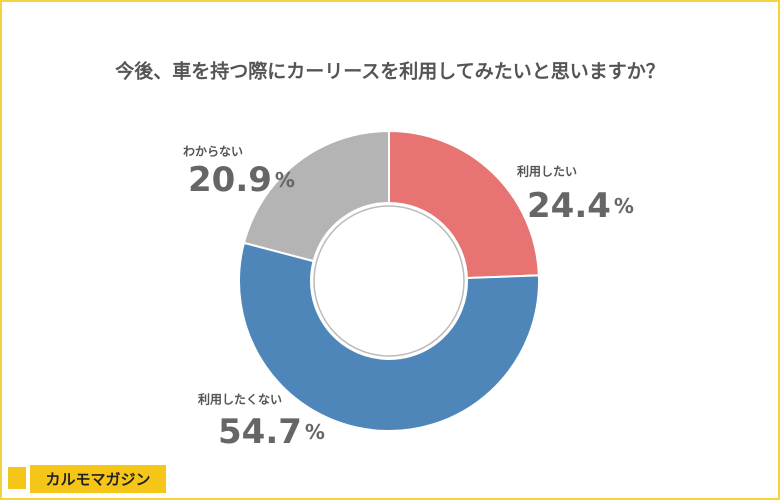  I want to click on value-label: 20.9%, so click(241, 180).